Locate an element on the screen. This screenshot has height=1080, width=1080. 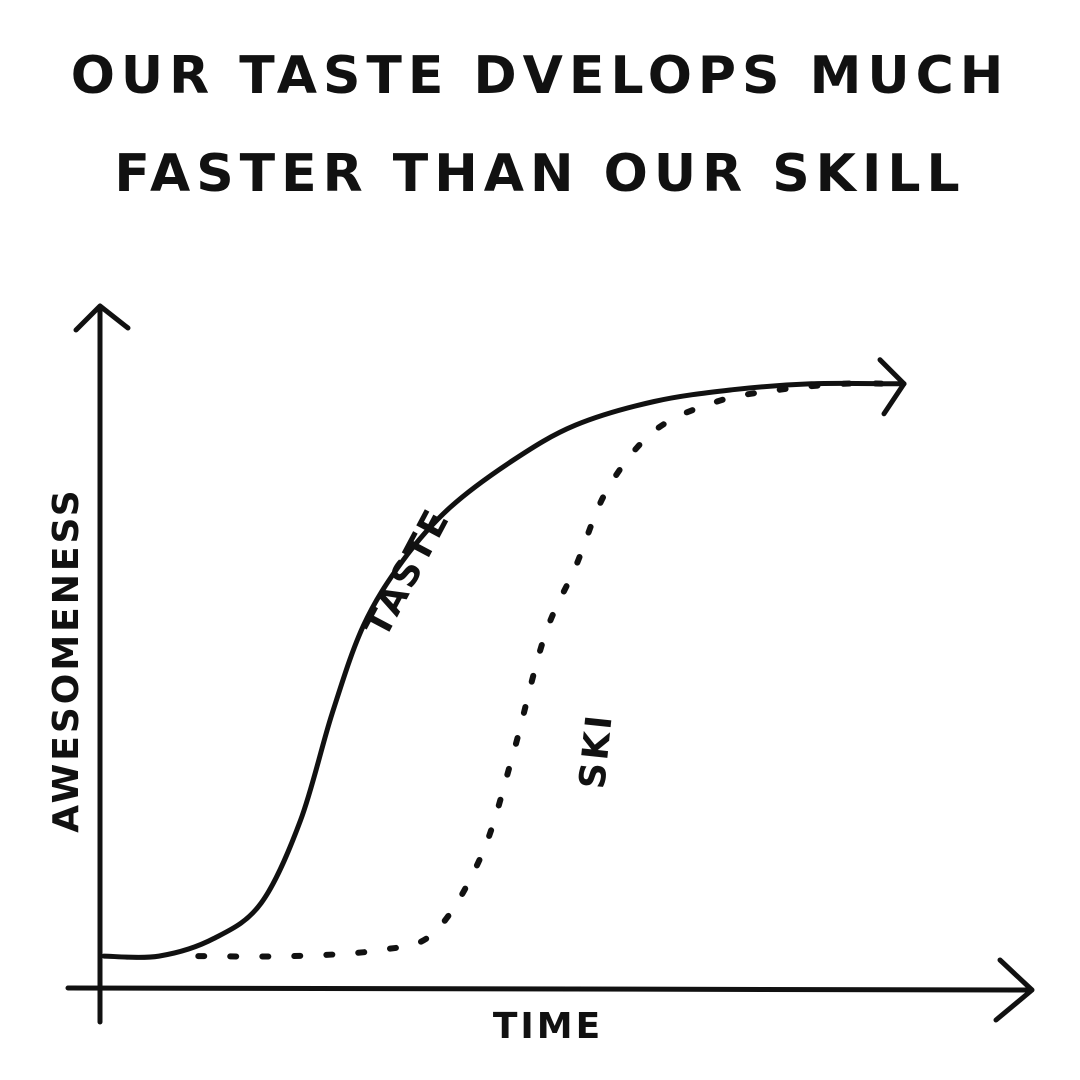
y-axis-arrow-icon is located at coordinates (102, 318).